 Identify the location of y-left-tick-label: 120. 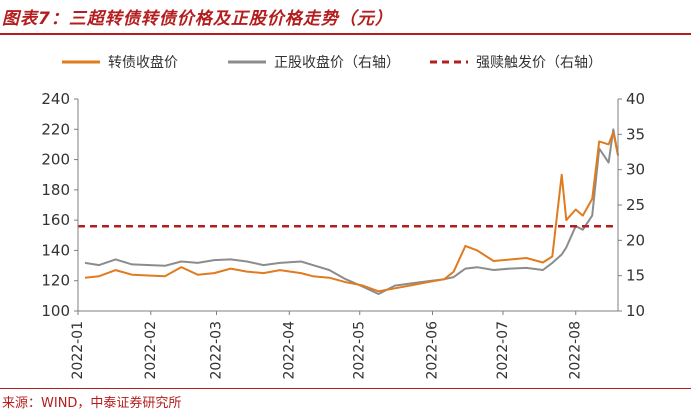
(55, 281).